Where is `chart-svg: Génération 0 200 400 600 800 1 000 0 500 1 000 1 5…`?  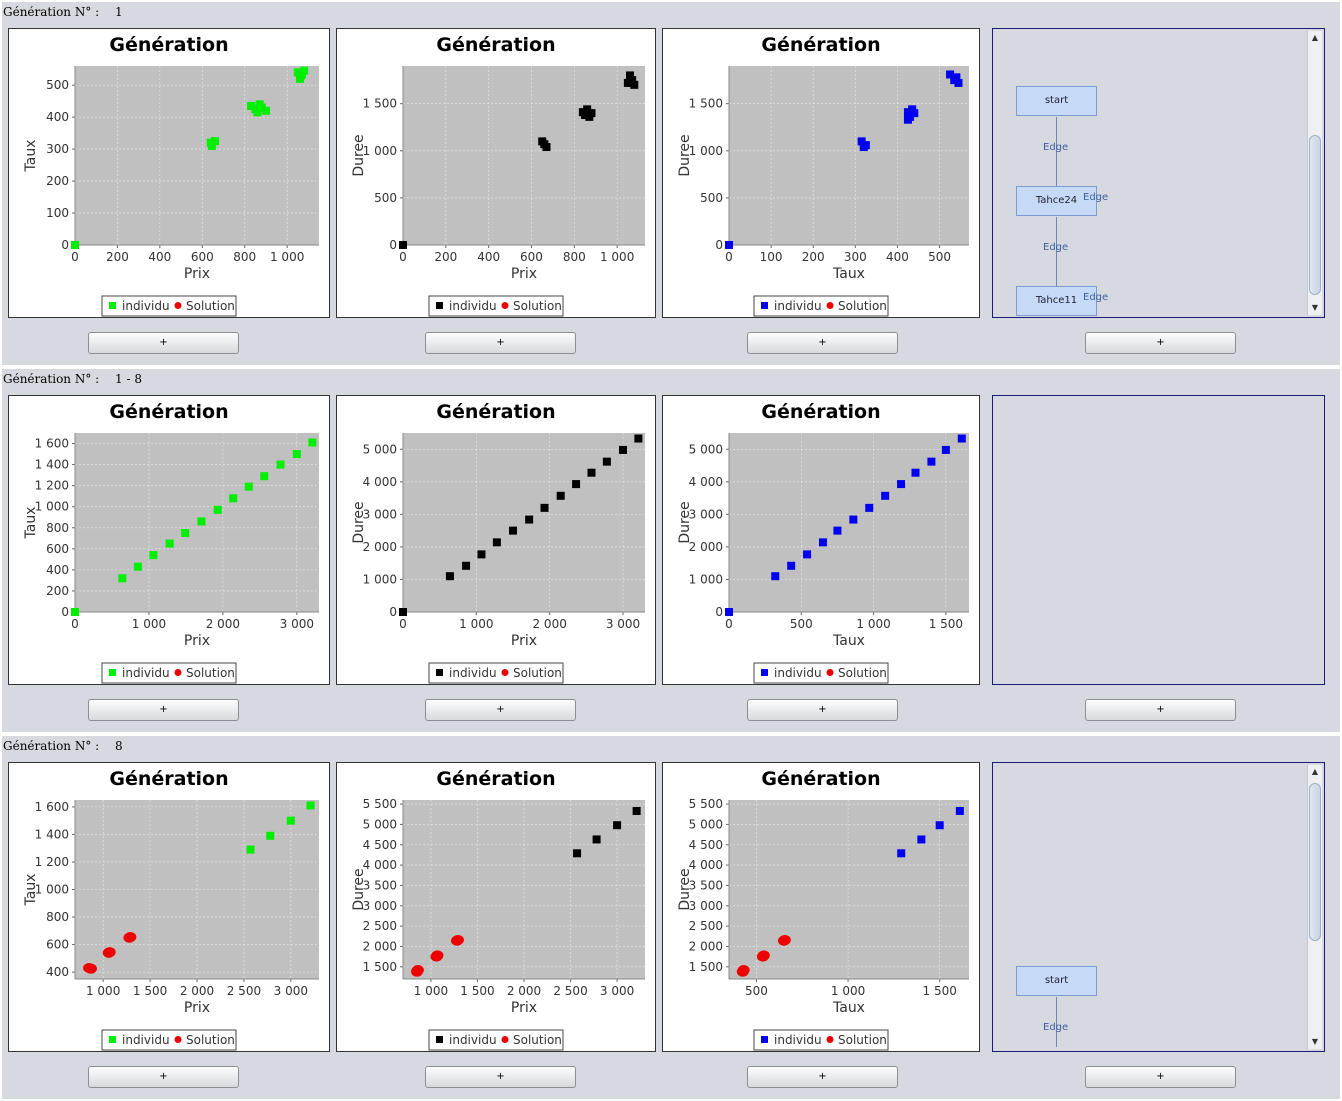 chart-svg: Génération 0 200 400 600 800 1 000 0 500 1 000 1 5… is located at coordinates (498, 175).